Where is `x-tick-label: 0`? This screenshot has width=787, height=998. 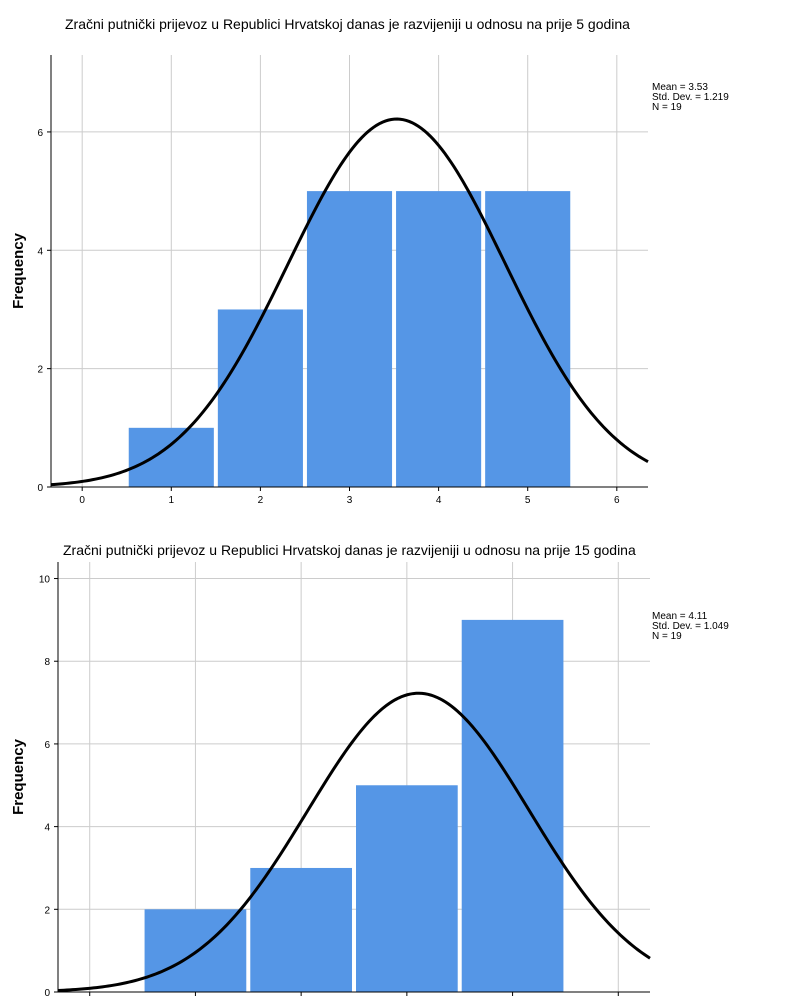 x-tick-label: 0 is located at coordinates (82, 500).